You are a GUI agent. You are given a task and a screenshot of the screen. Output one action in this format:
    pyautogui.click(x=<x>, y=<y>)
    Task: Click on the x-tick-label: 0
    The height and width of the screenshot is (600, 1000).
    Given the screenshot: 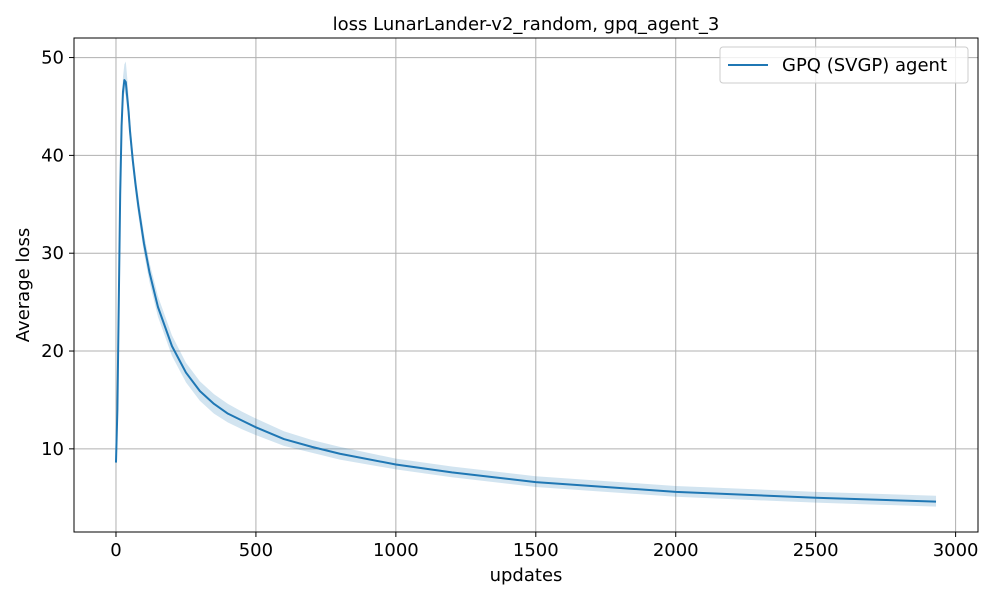 What is the action you would take?
    pyautogui.click(x=115, y=550)
    